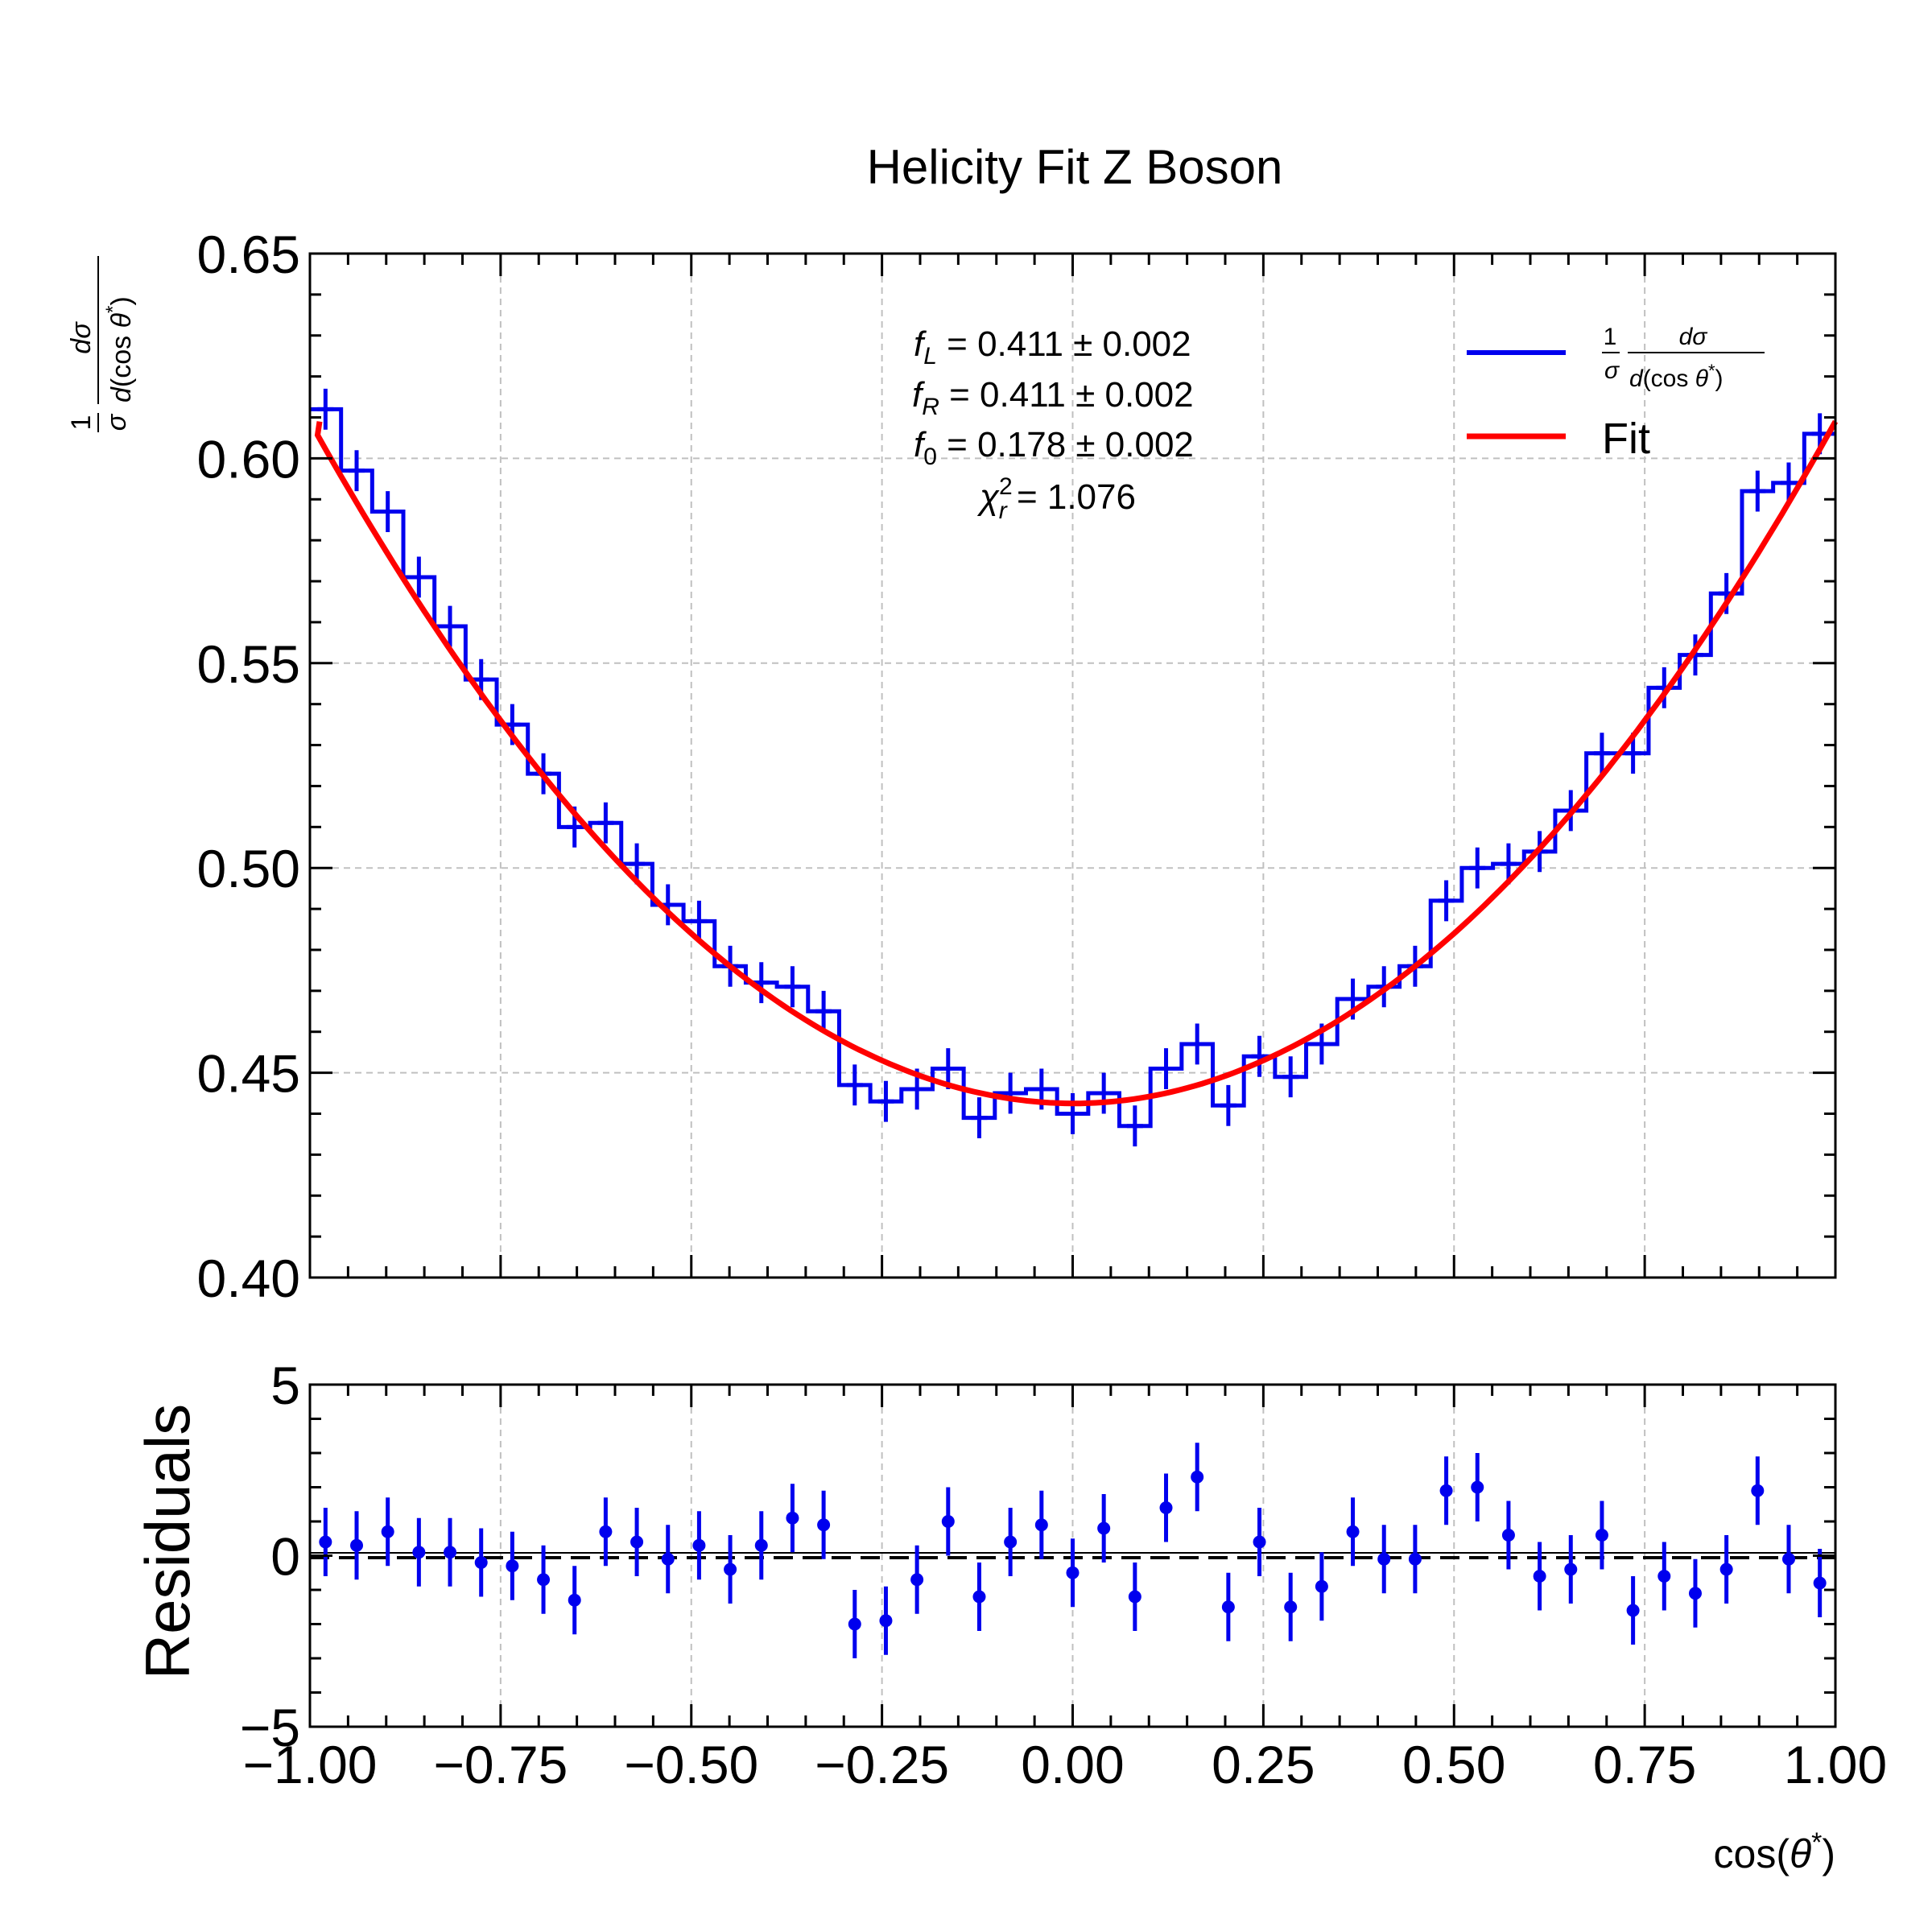 The height and width of the screenshot is (1932, 1932). What do you see at coordinates (1676, 376) in the screenshot?
I see `svg-text: d(cos θ*)` at bounding box center [1676, 376].